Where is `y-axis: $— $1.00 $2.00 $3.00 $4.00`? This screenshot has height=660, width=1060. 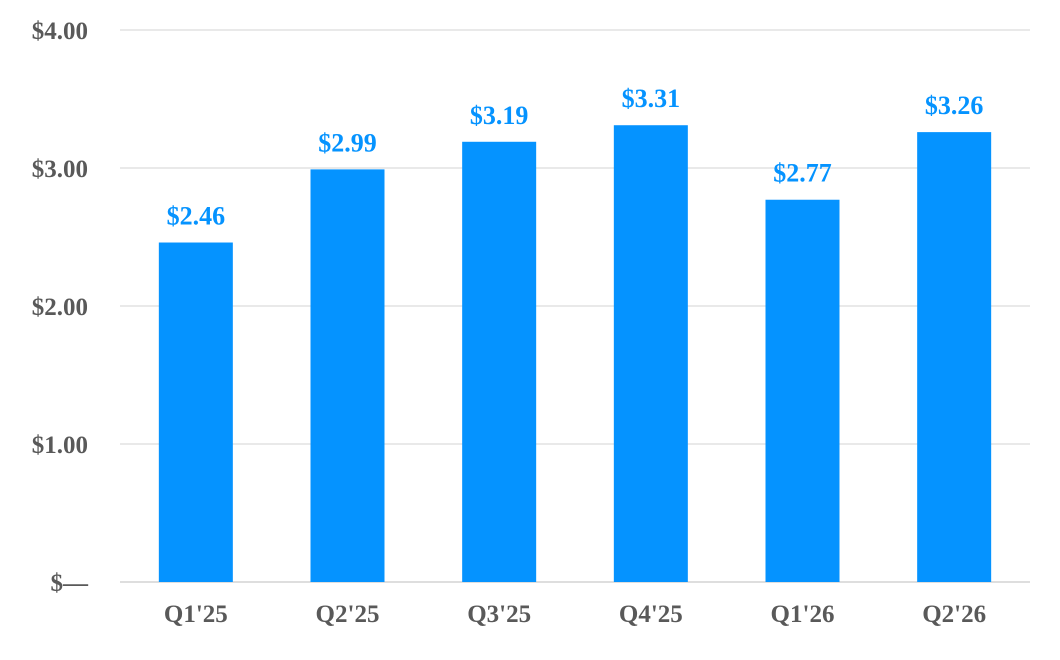
y-axis: $— $1.00 $2.00 $3.00 $4.00 is located at coordinates (60, 307).